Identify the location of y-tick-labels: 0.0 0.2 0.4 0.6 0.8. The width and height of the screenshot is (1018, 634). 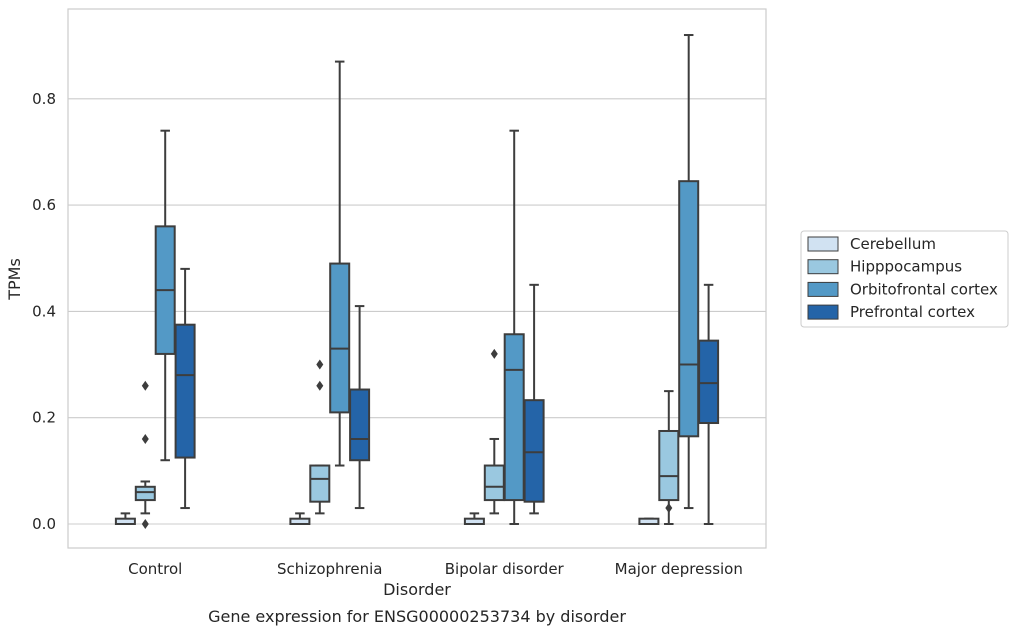
(44, 311).